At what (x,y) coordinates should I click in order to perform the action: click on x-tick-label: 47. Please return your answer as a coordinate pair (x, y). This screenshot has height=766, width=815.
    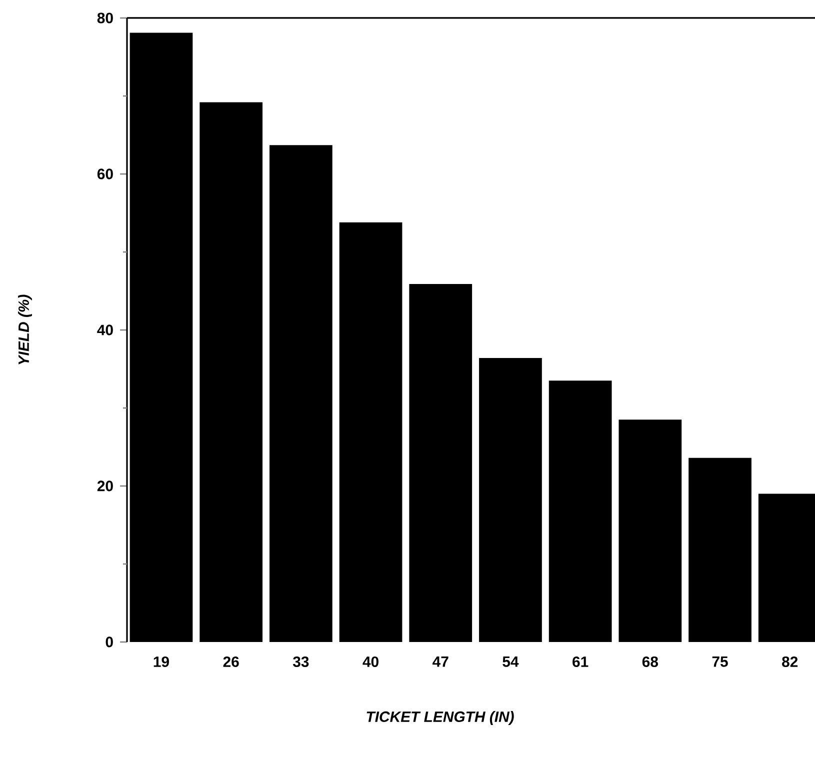
    Looking at the image, I should click on (440, 661).